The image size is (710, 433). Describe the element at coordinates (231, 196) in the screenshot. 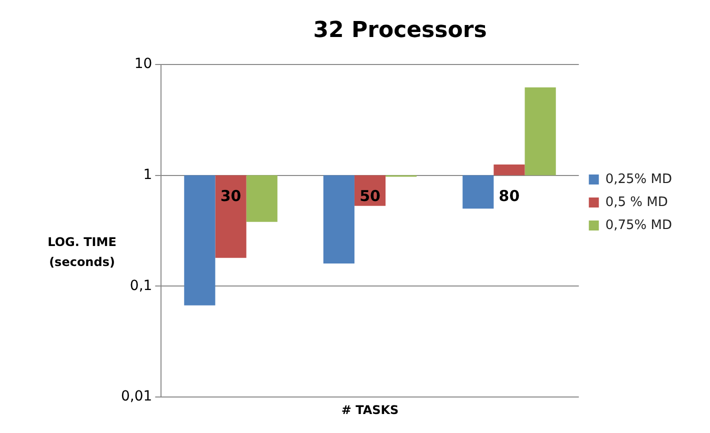

I see `x-tick-label: 30` at that location.